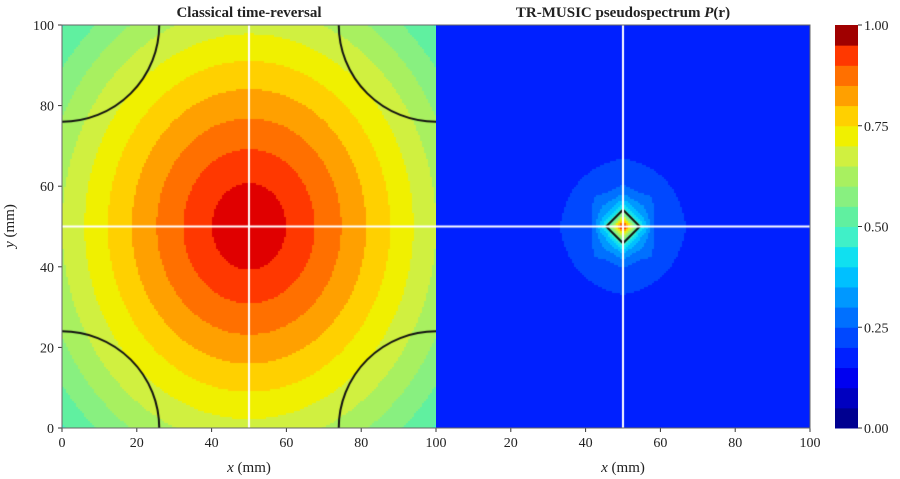 Image resolution: width=900 pixels, height=479 pixels. What do you see at coordinates (876, 328) in the screenshot?
I see `colorbar-tick-label: 0.25` at bounding box center [876, 328].